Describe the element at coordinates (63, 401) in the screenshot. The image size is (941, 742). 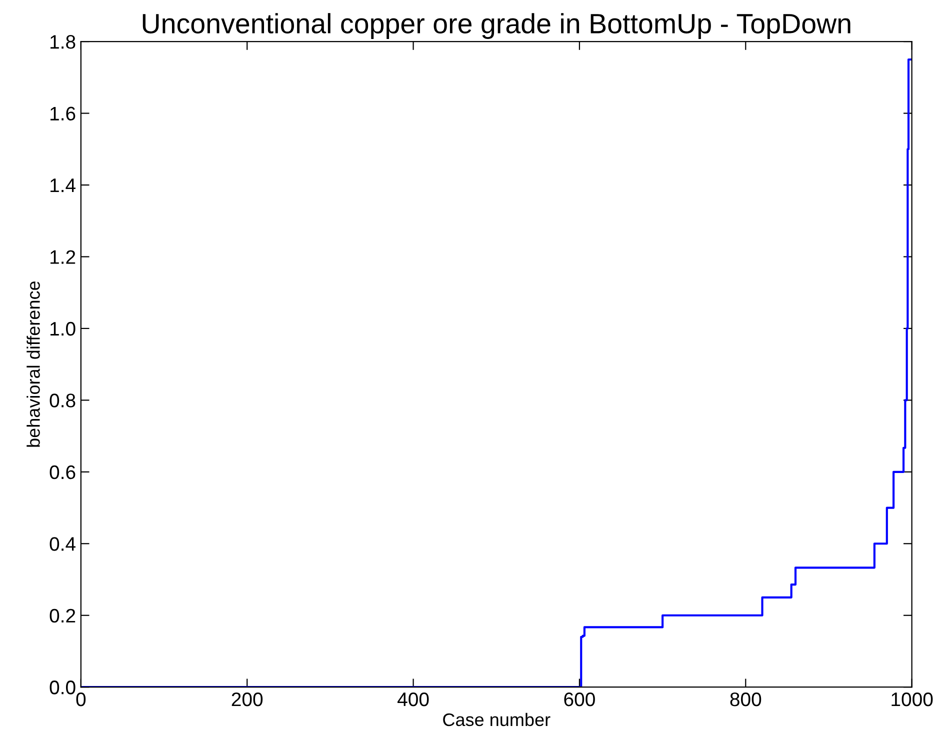
I see `y-tick-label: 0.8` at that location.